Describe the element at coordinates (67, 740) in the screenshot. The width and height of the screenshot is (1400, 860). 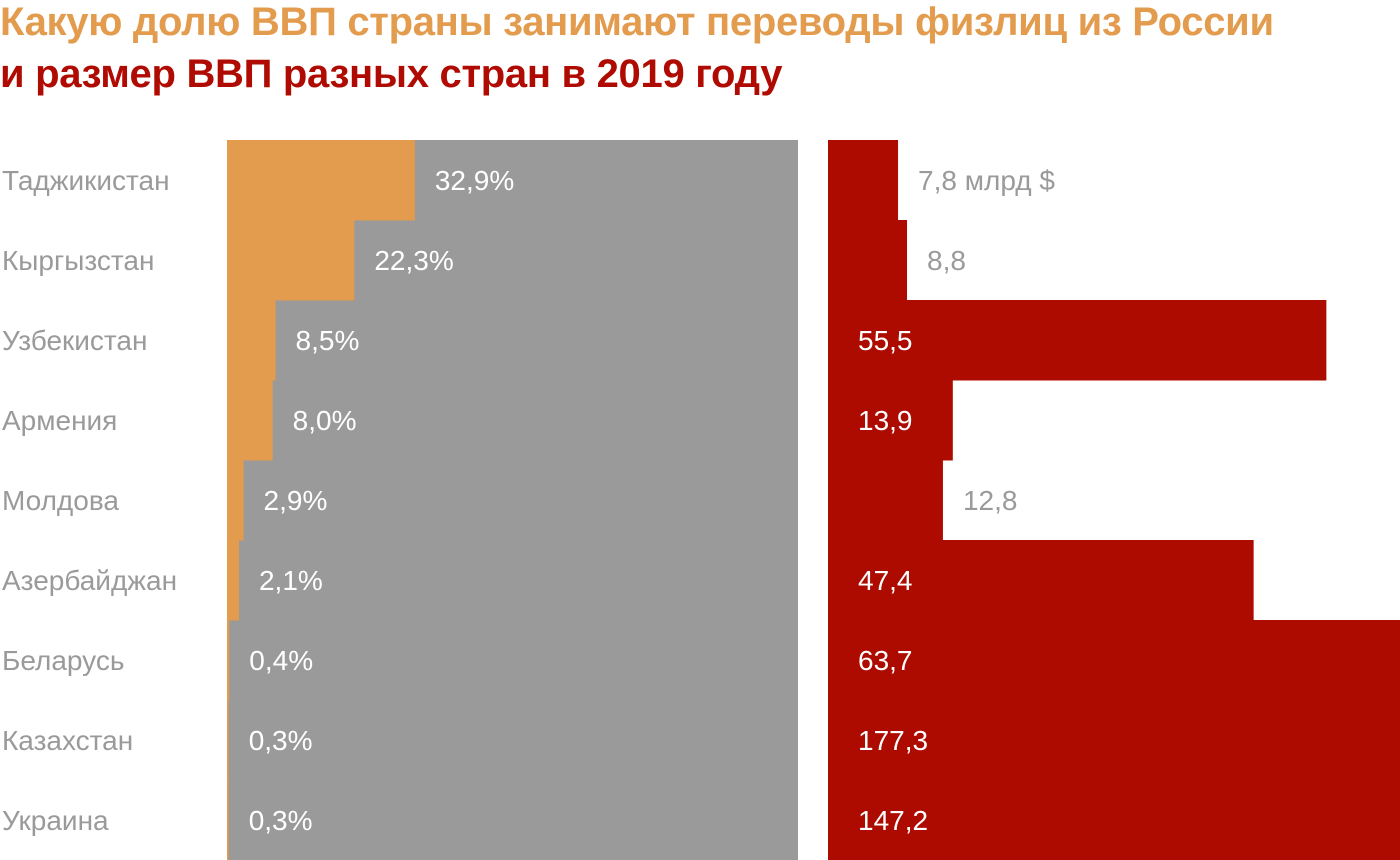
I see `country-label: Казахстан` at that location.